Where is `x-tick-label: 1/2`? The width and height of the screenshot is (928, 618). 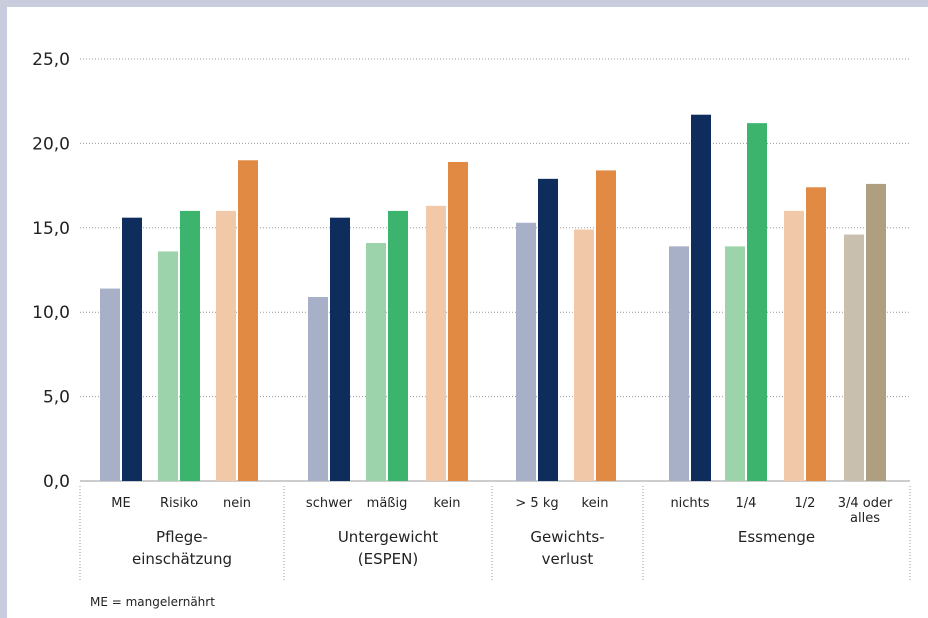
x-tick-label: 1/2 is located at coordinates (805, 503).